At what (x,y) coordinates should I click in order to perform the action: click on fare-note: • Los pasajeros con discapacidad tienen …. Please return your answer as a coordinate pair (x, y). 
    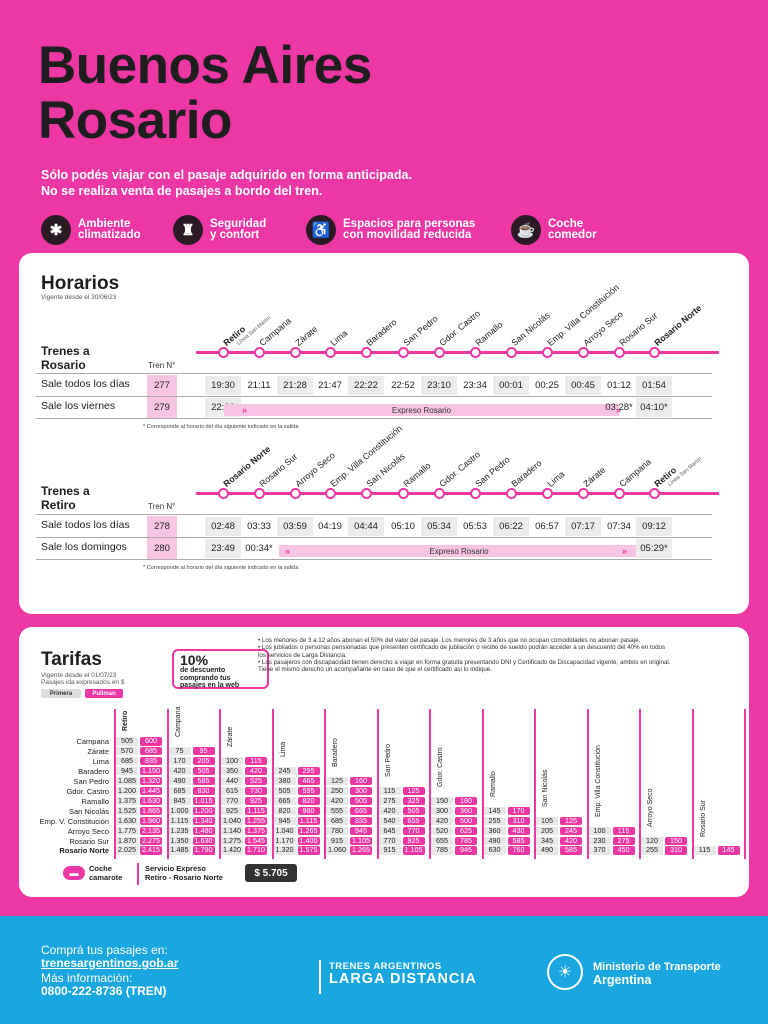
    Looking at the image, I should click on (464, 662).